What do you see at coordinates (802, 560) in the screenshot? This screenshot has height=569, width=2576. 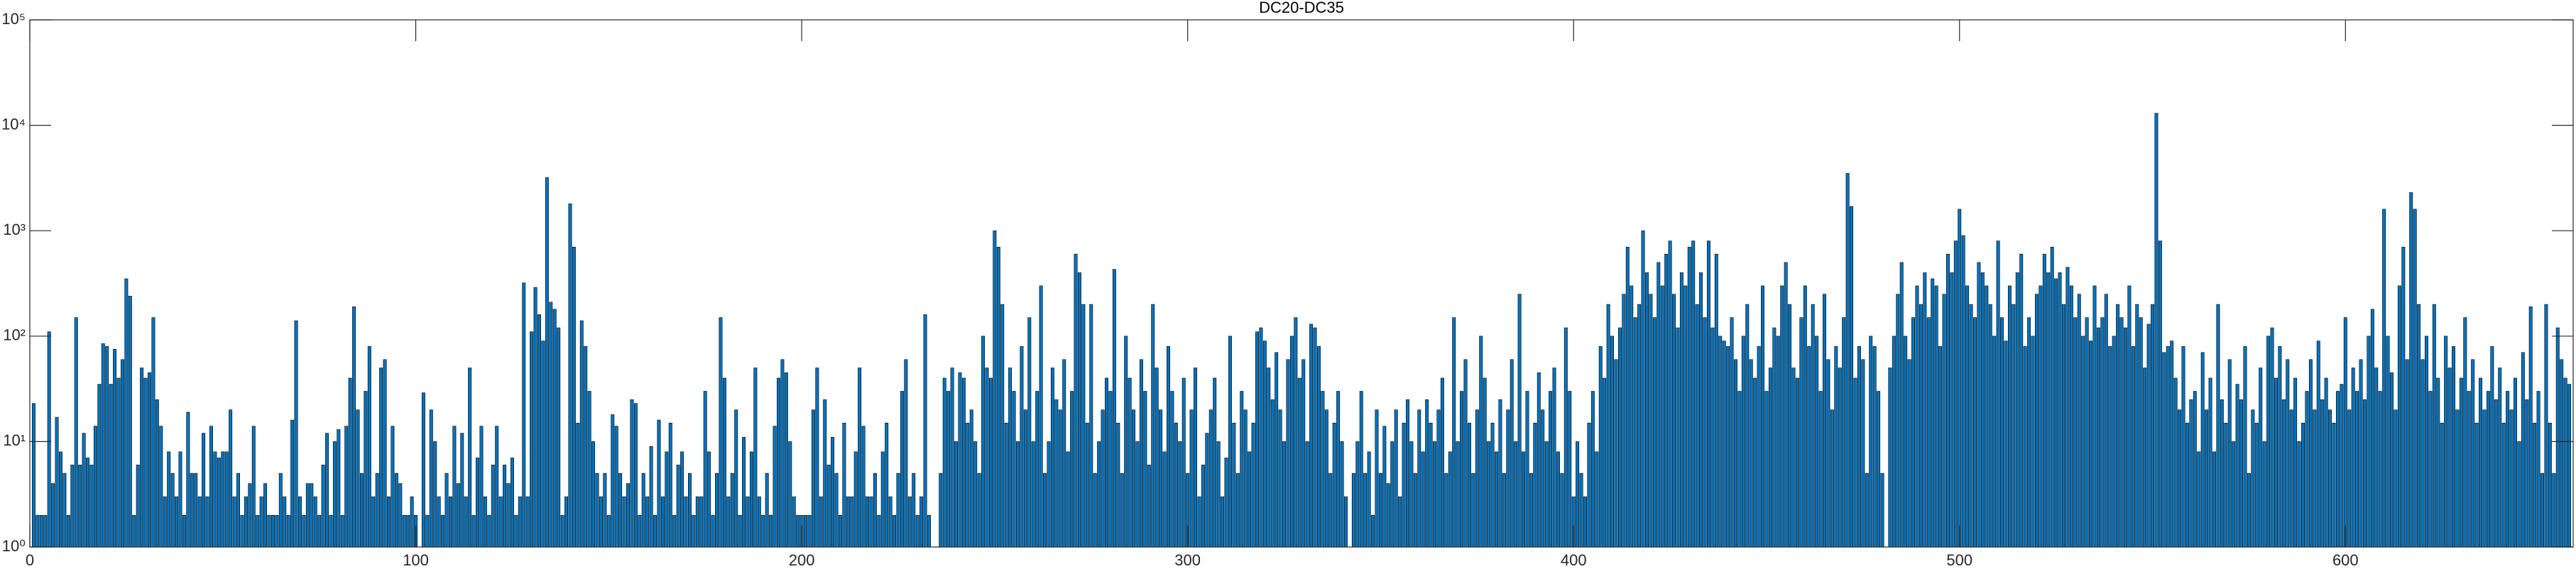 I see `x-tick-label: 200` at bounding box center [802, 560].